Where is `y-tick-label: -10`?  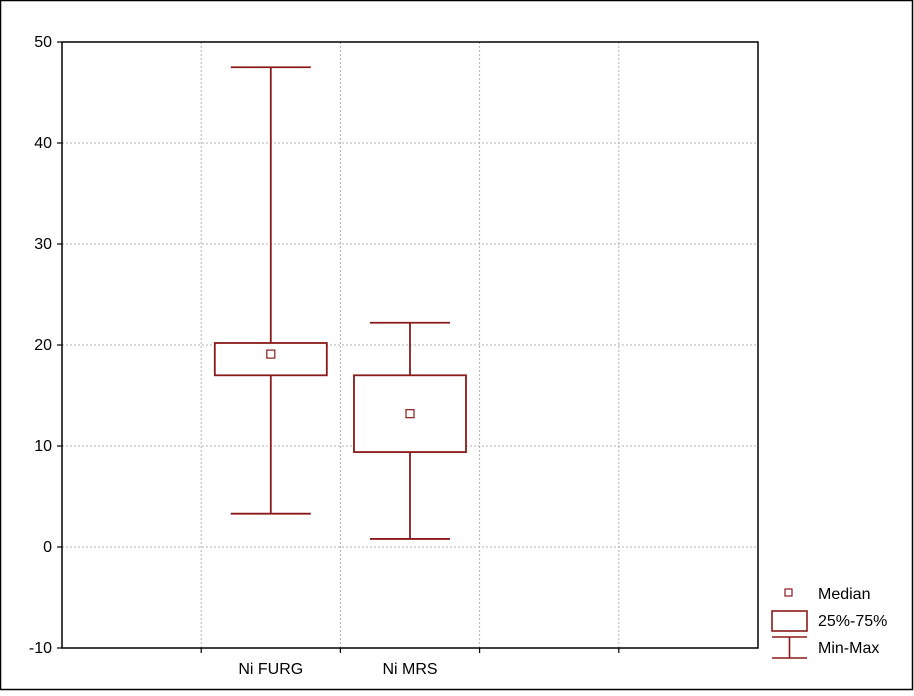
y-tick-label: -10 is located at coordinates (40, 648).